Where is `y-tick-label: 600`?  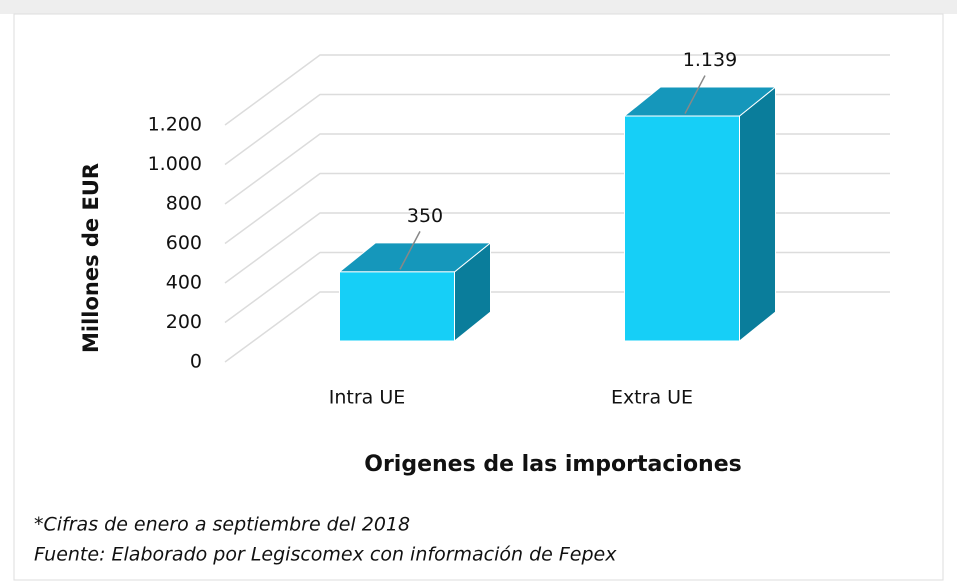
y-tick-label: 600 is located at coordinates (184, 243).